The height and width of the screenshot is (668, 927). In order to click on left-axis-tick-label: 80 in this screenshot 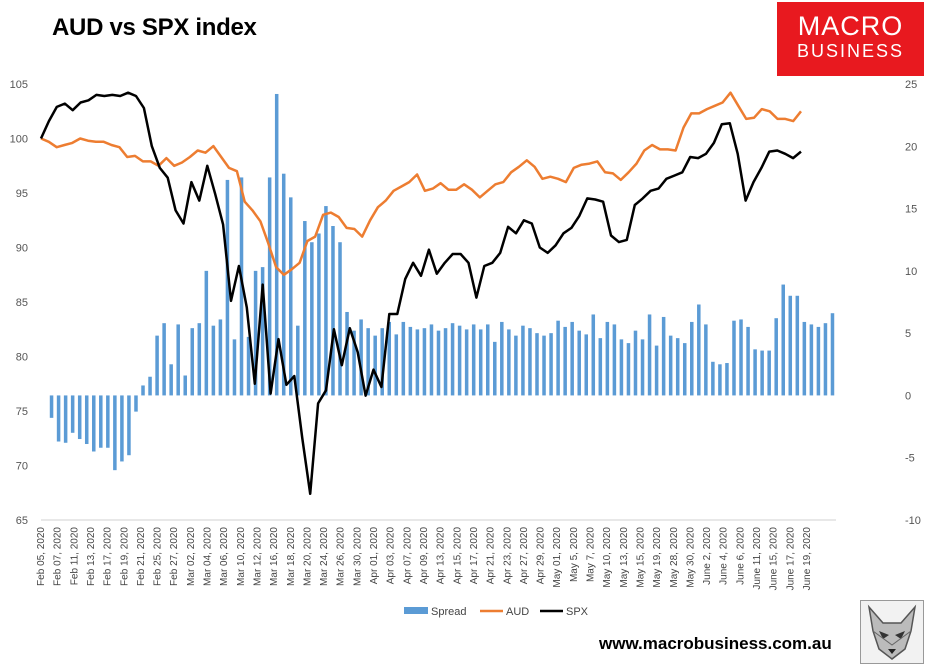, I will do `click(22, 358)`.